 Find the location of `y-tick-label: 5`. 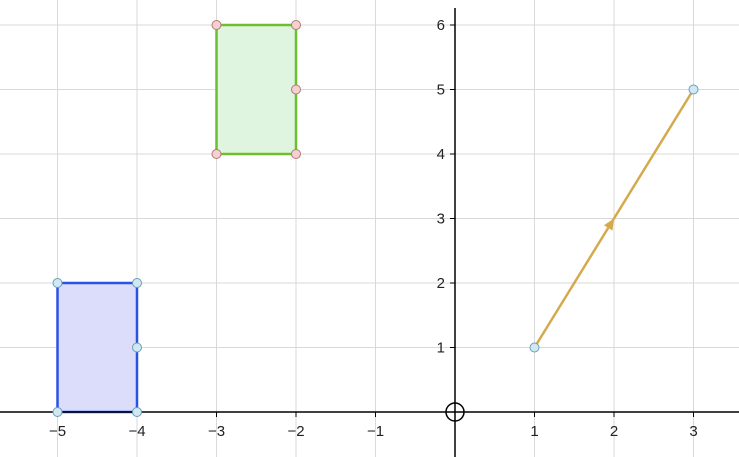

y-tick-label: 5 is located at coordinates (441, 90).